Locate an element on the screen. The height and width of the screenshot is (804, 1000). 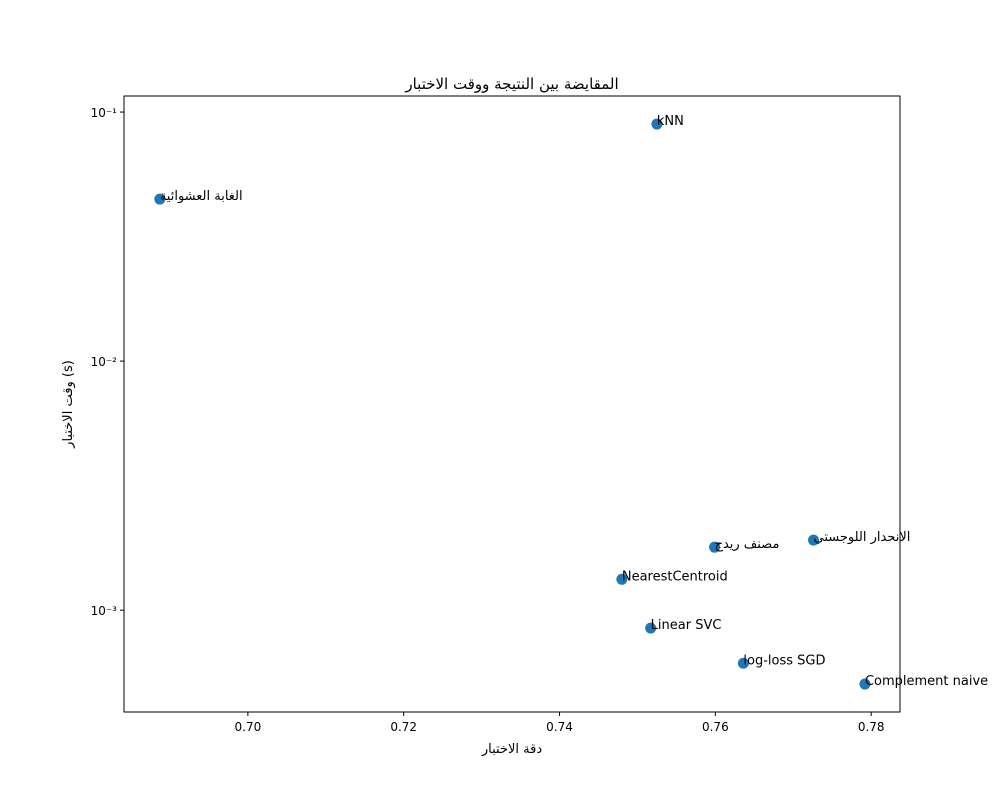
x-tick-label: 0.72 is located at coordinates (403, 727).